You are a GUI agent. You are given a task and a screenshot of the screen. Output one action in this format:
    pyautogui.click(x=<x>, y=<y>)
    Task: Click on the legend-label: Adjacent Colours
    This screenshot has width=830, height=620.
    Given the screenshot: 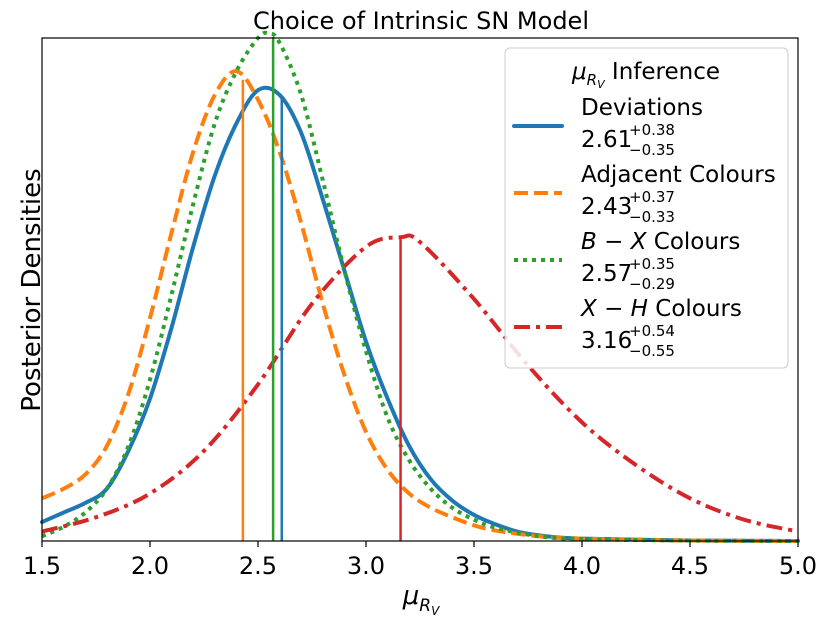 What is the action you would take?
    pyautogui.click(x=678, y=175)
    